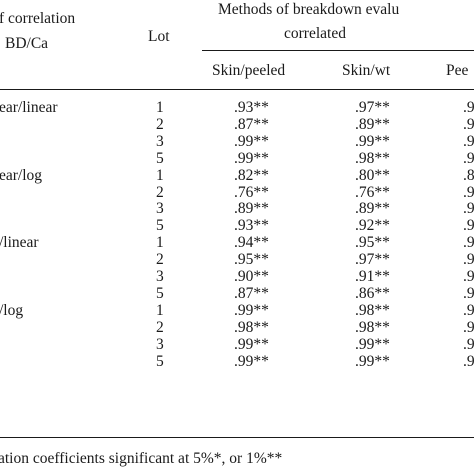 The width and height of the screenshot is (474, 474). Describe the element at coordinates (159, 36) in the screenshot. I see `lot-column-heading: Lot` at that location.